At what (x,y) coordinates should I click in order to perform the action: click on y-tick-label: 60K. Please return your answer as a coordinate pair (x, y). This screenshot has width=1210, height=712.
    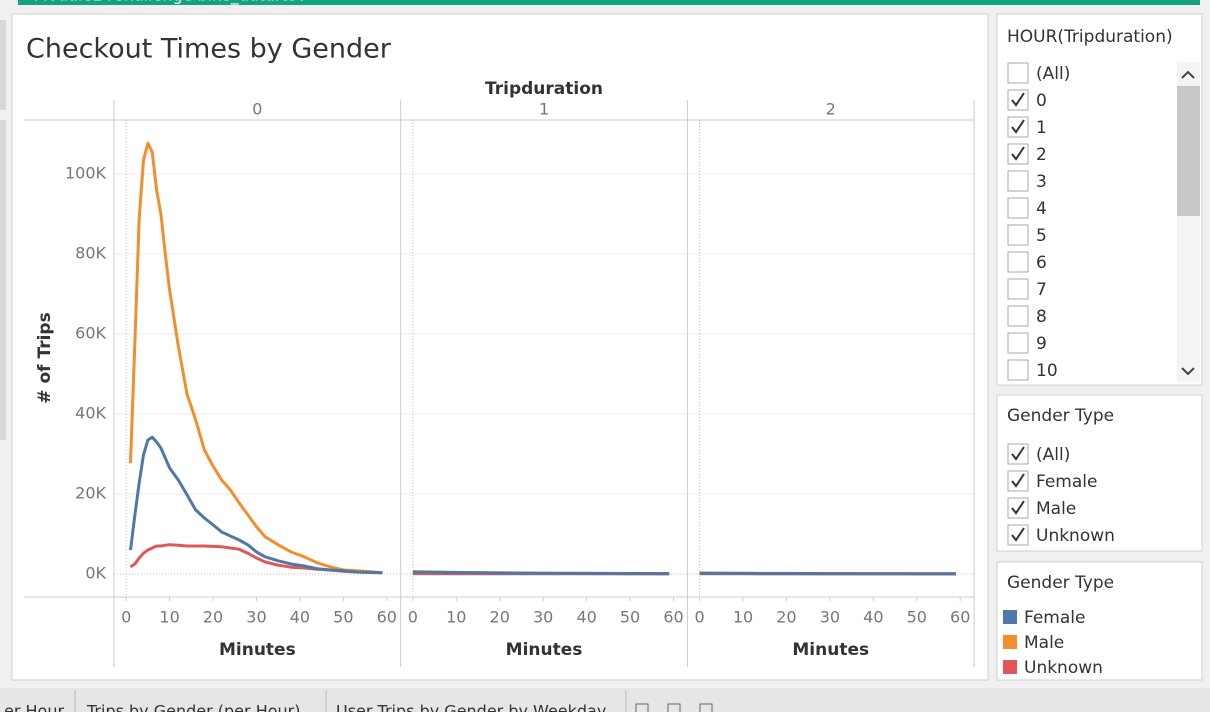
    Looking at the image, I should click on (90, 333).